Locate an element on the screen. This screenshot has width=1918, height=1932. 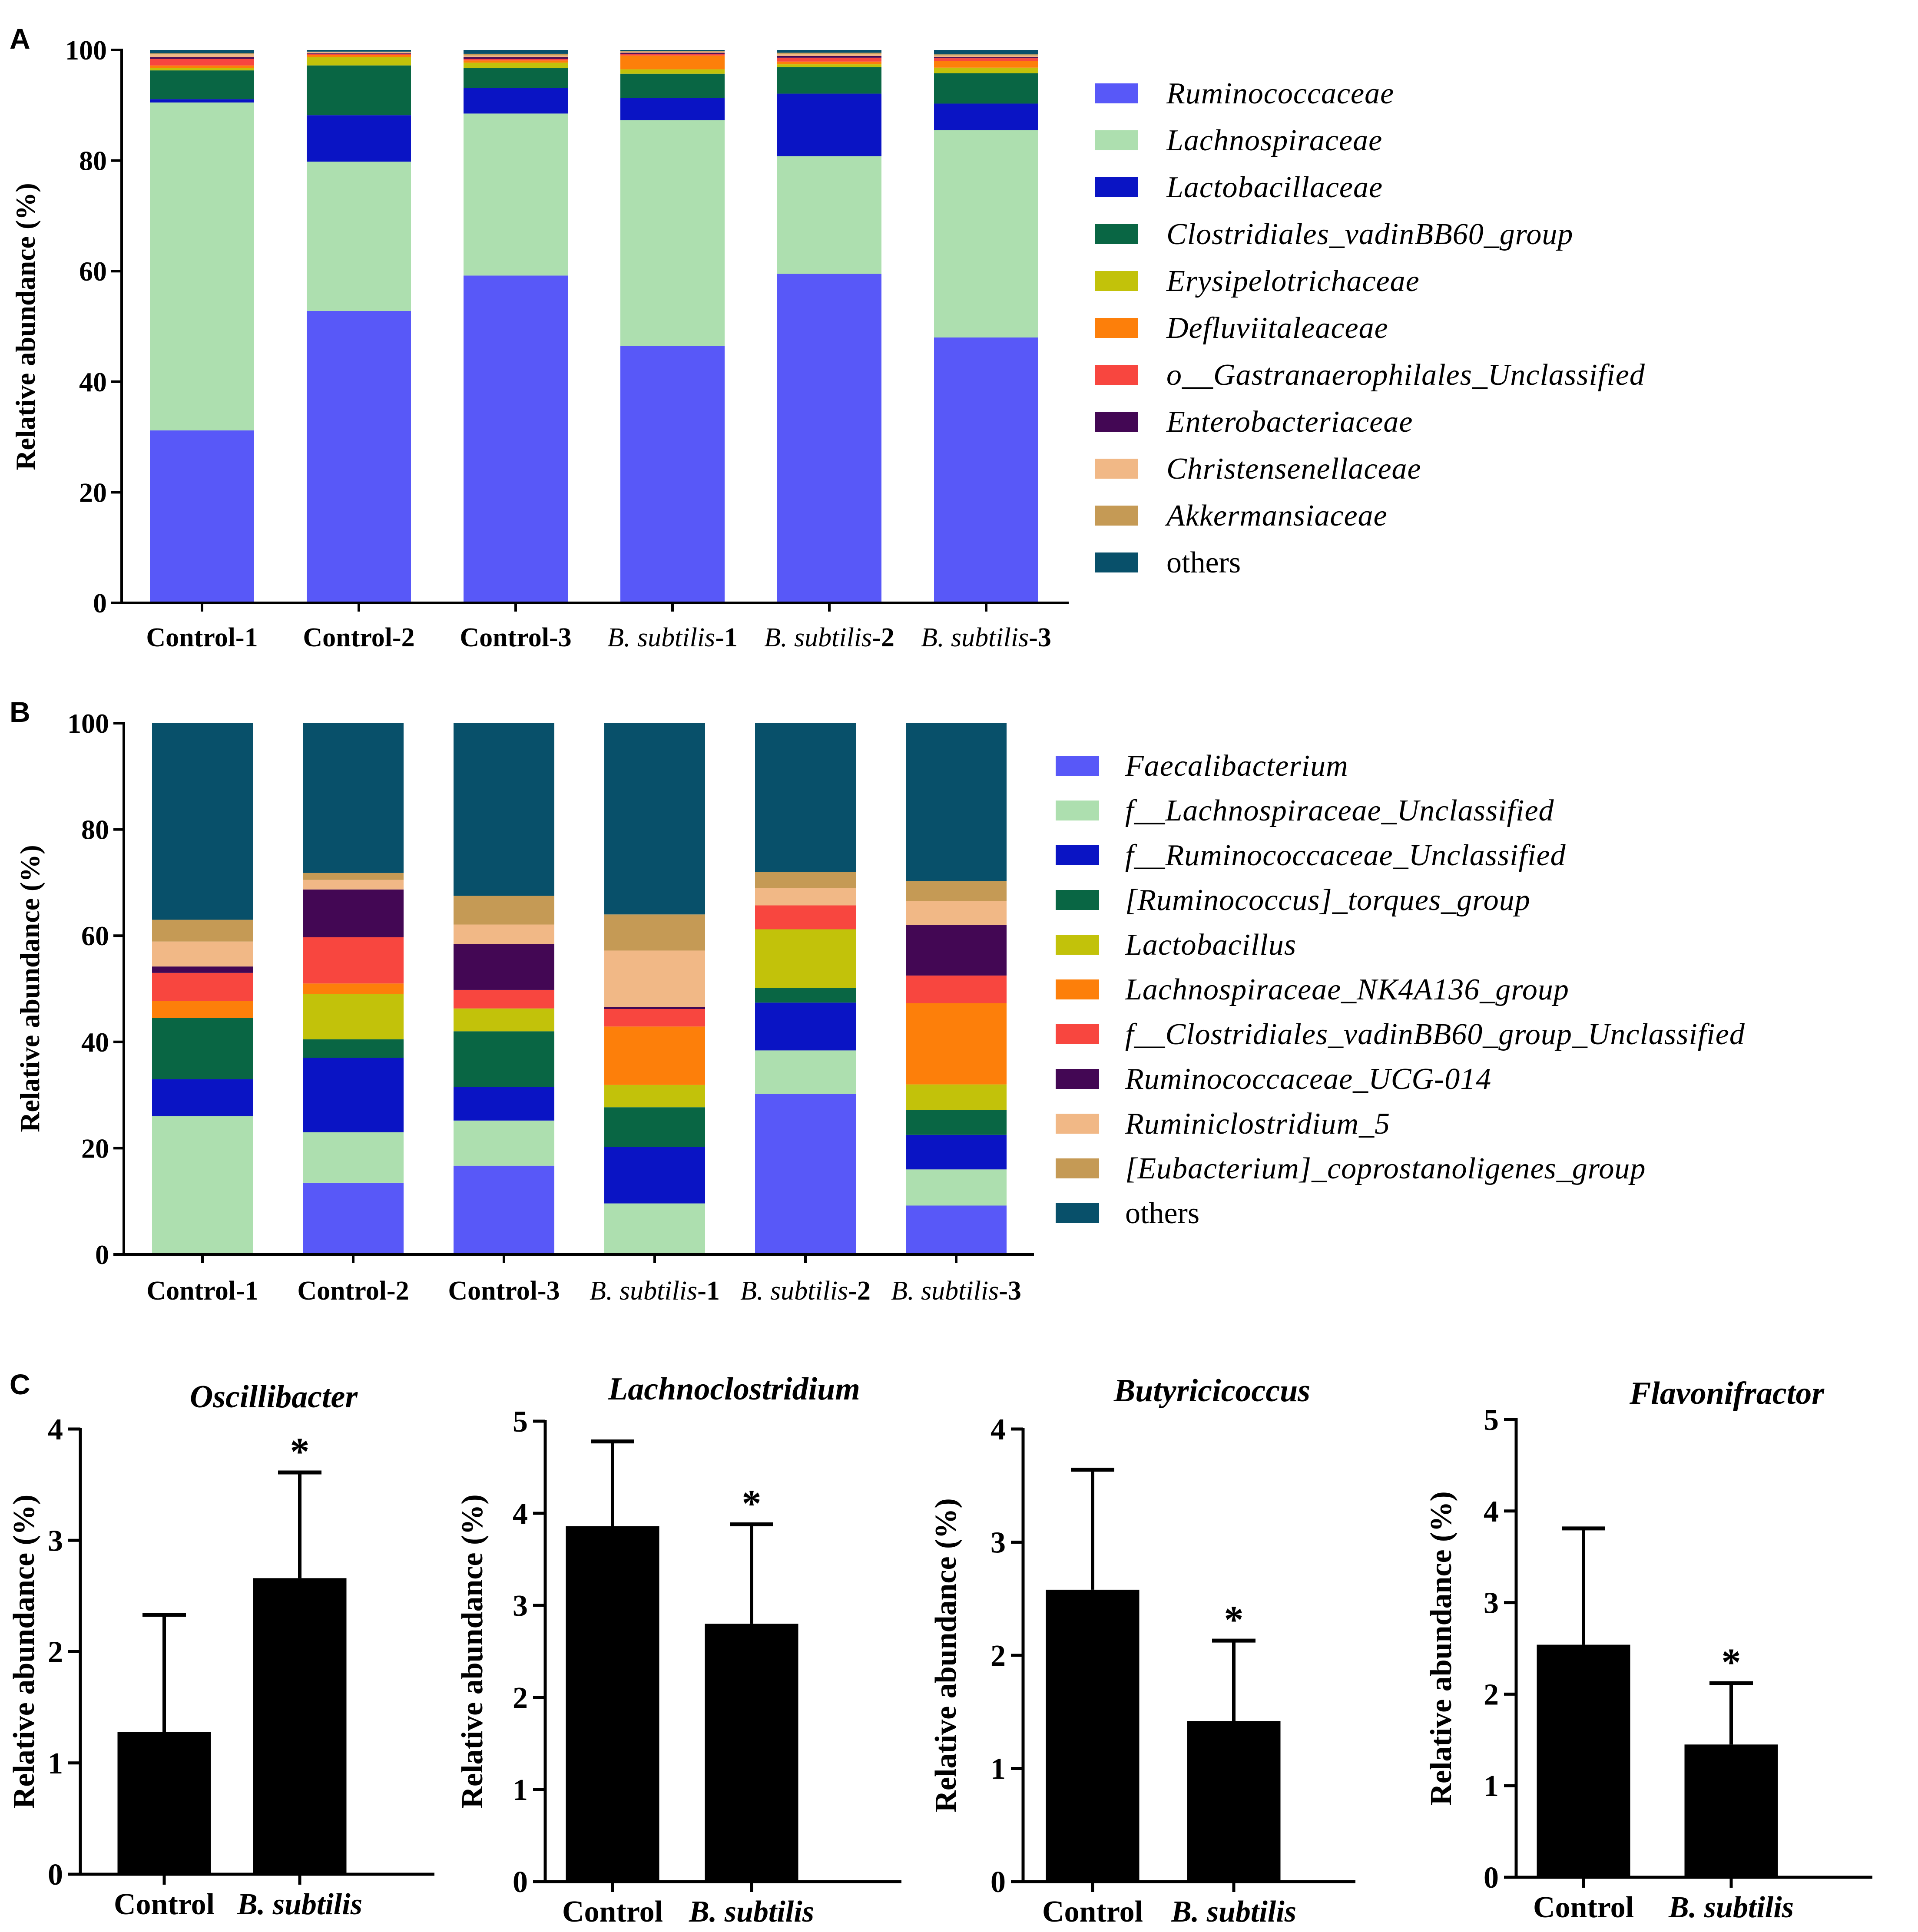
x-tick-label: B. subtilis-3 is located at coordinates (956, 1291).